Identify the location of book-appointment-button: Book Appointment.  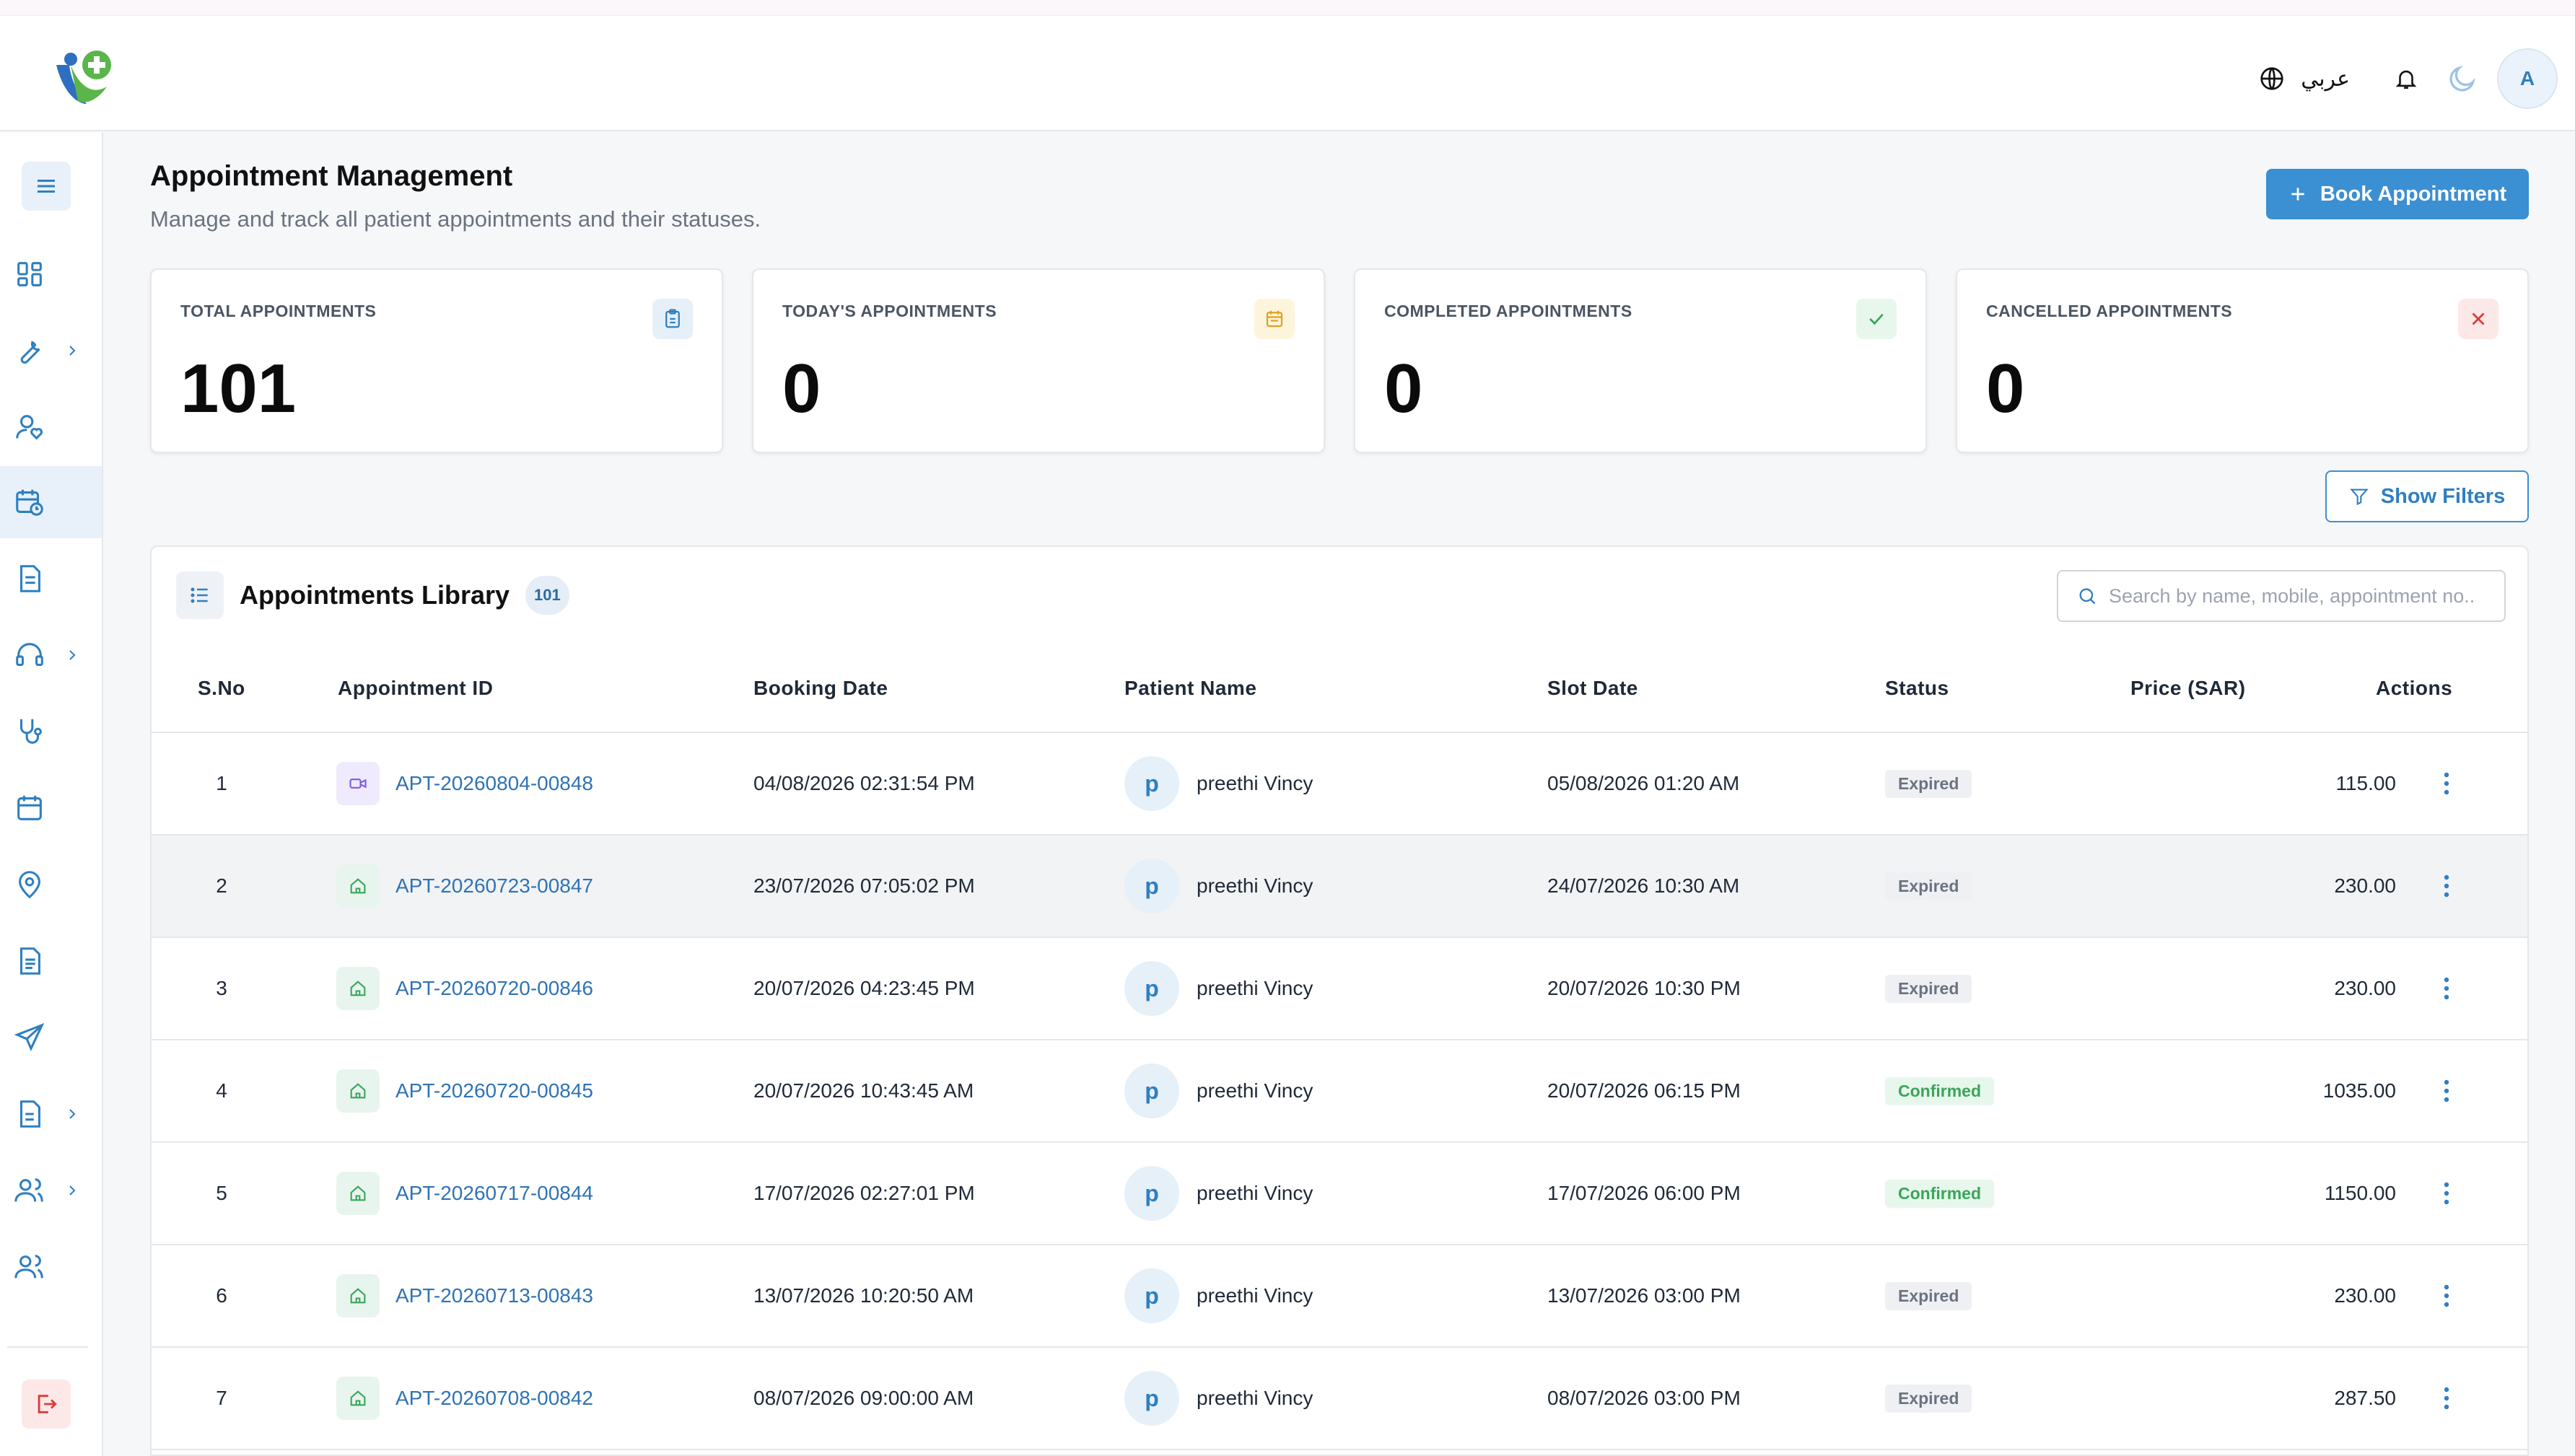
(2397, 194).